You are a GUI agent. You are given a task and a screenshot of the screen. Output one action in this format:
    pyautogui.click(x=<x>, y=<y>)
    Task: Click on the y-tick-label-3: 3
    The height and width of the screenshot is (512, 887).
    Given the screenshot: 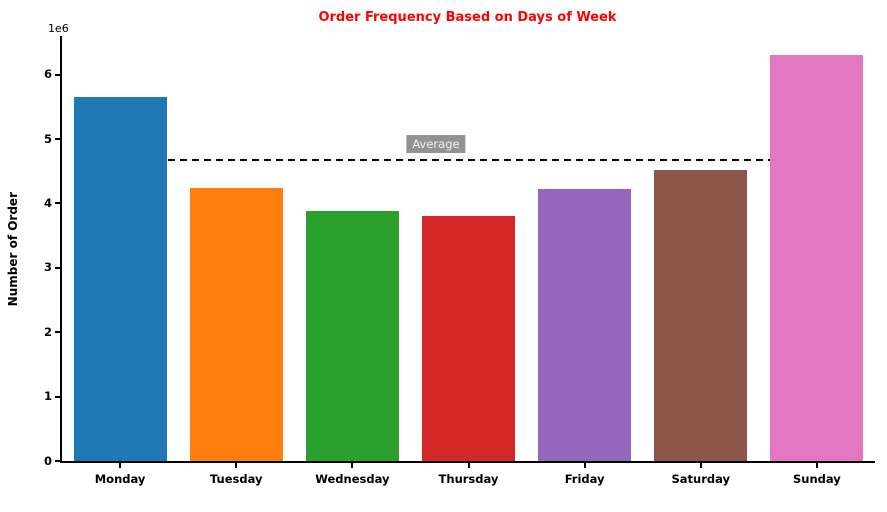 What is the action you would take?
    pyautogui.click(x=47, y=267)
    